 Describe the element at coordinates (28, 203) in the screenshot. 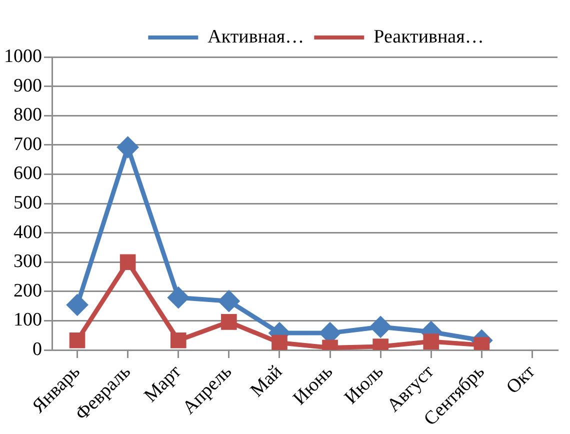

I see `y-tick-label: 500` at that location.